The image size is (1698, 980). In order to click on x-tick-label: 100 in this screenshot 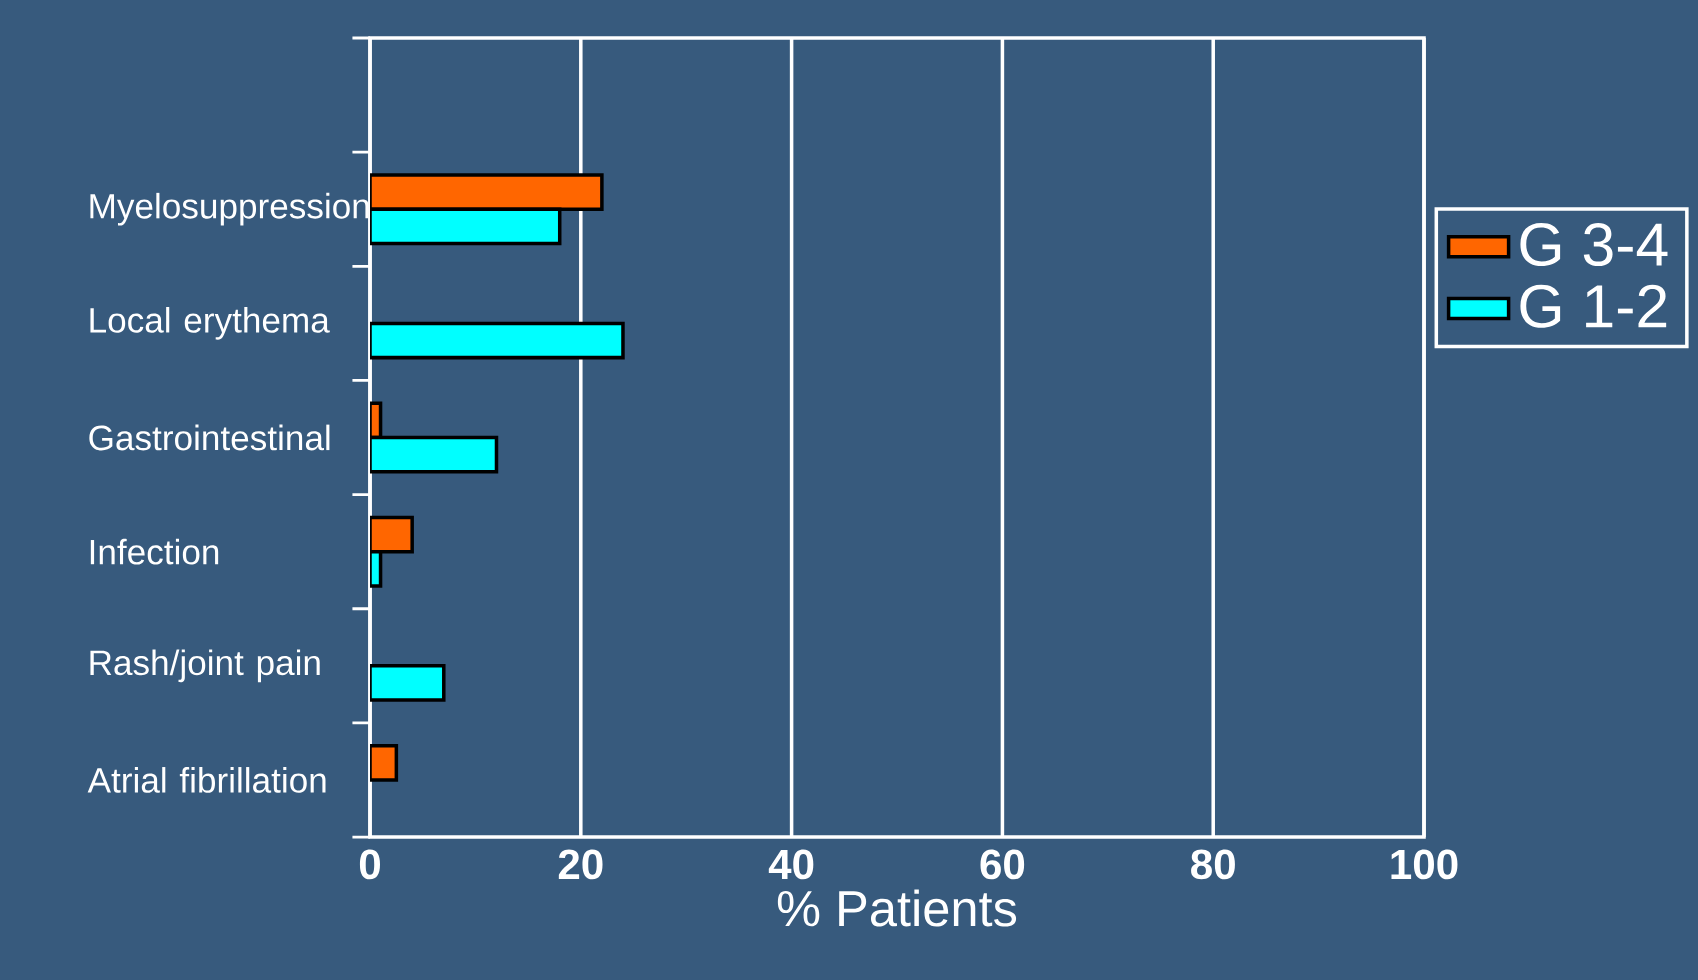, I will do `click(1424, 864)`.